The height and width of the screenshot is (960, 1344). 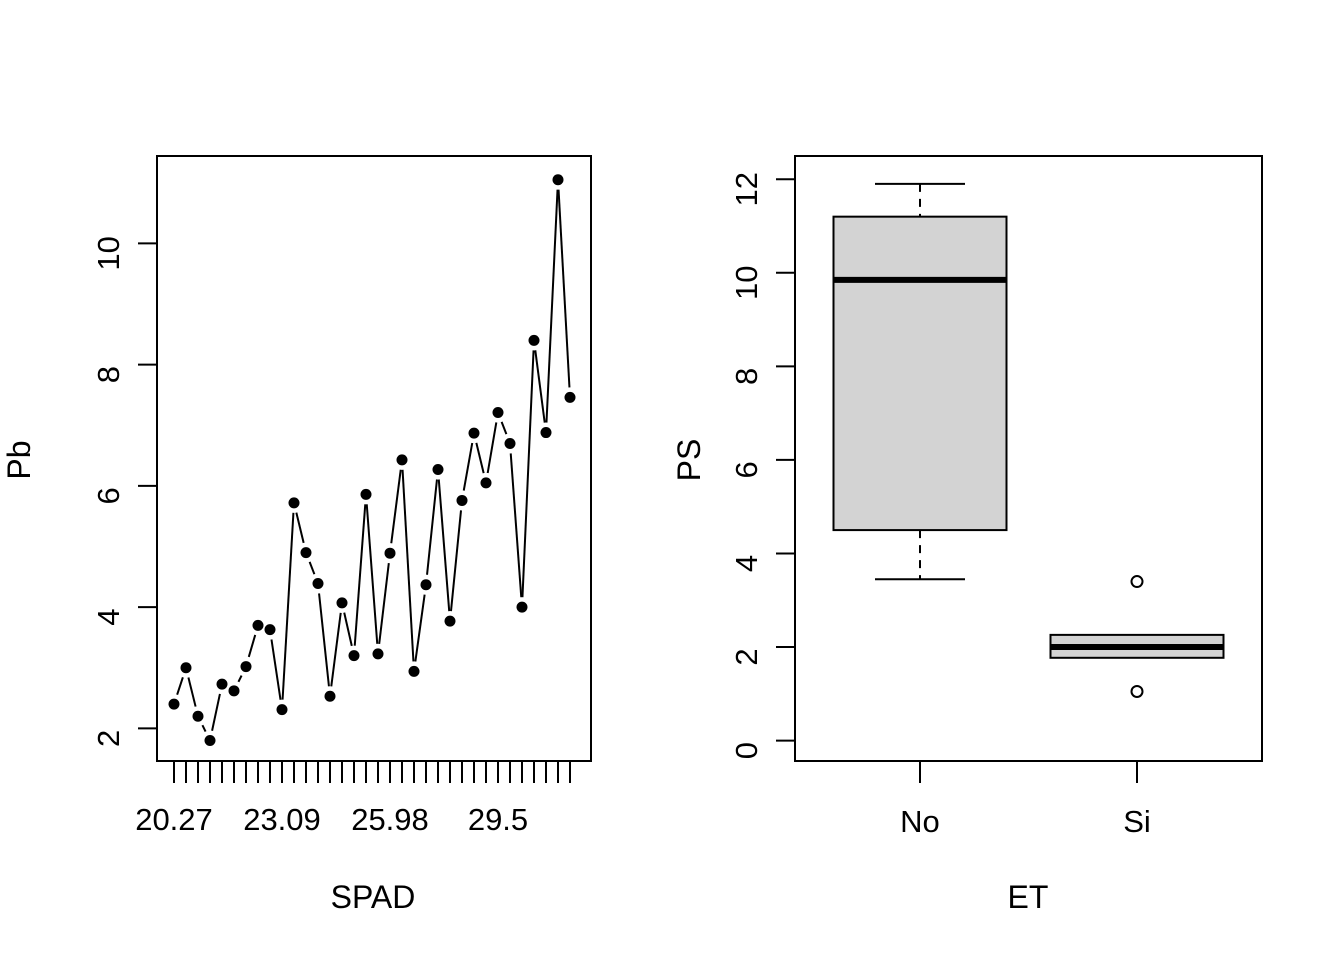 What do you see at coordinates (390, 819) in the screenshot?
I see `left-x-tick-label: 25.98` at bounding box center [390, 819].